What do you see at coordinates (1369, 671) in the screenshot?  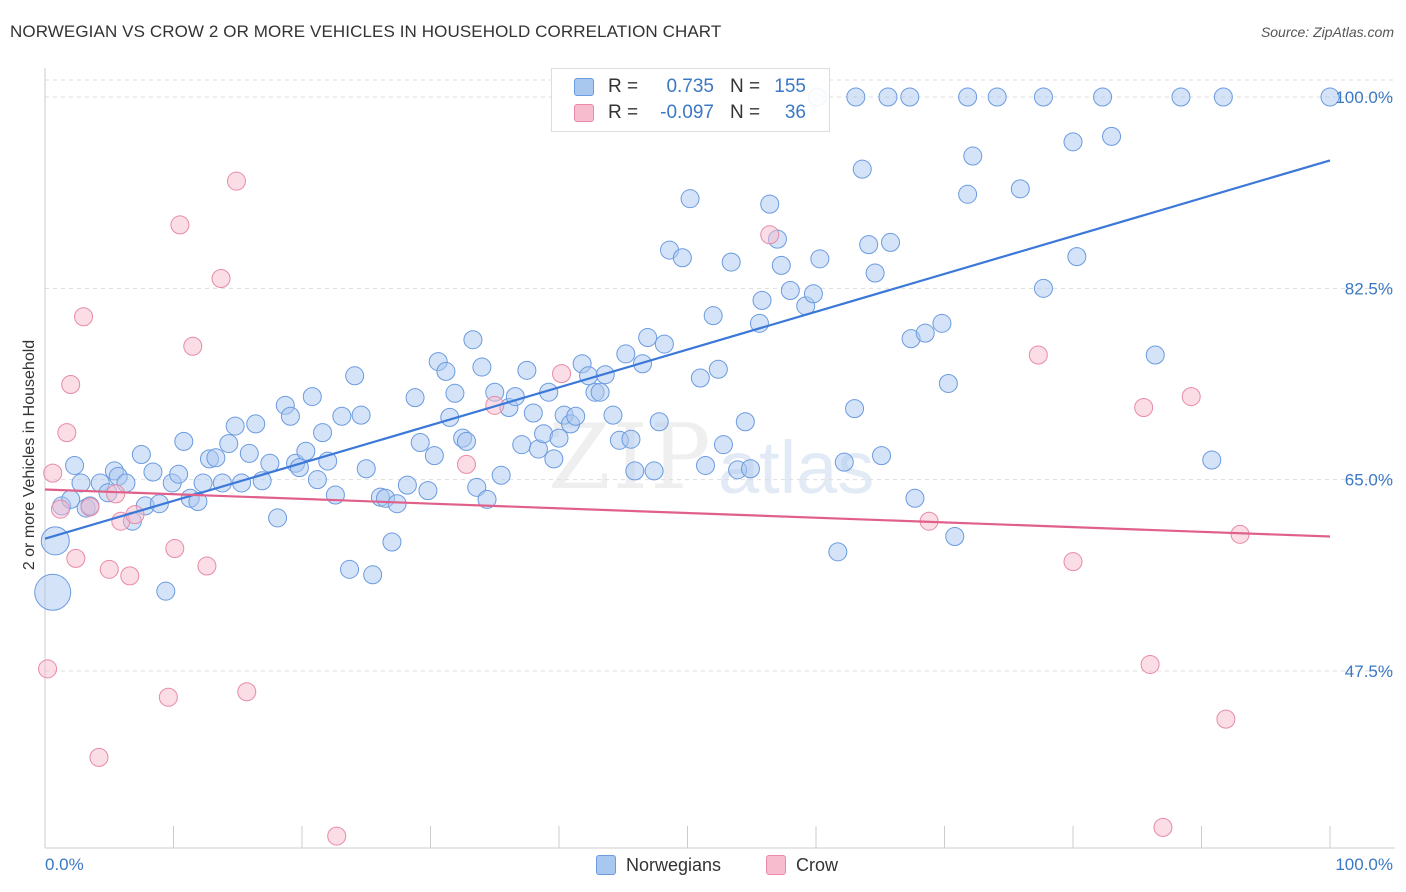 I see `y-tick-label: 47.5%` at bounding box center [1369, 671].